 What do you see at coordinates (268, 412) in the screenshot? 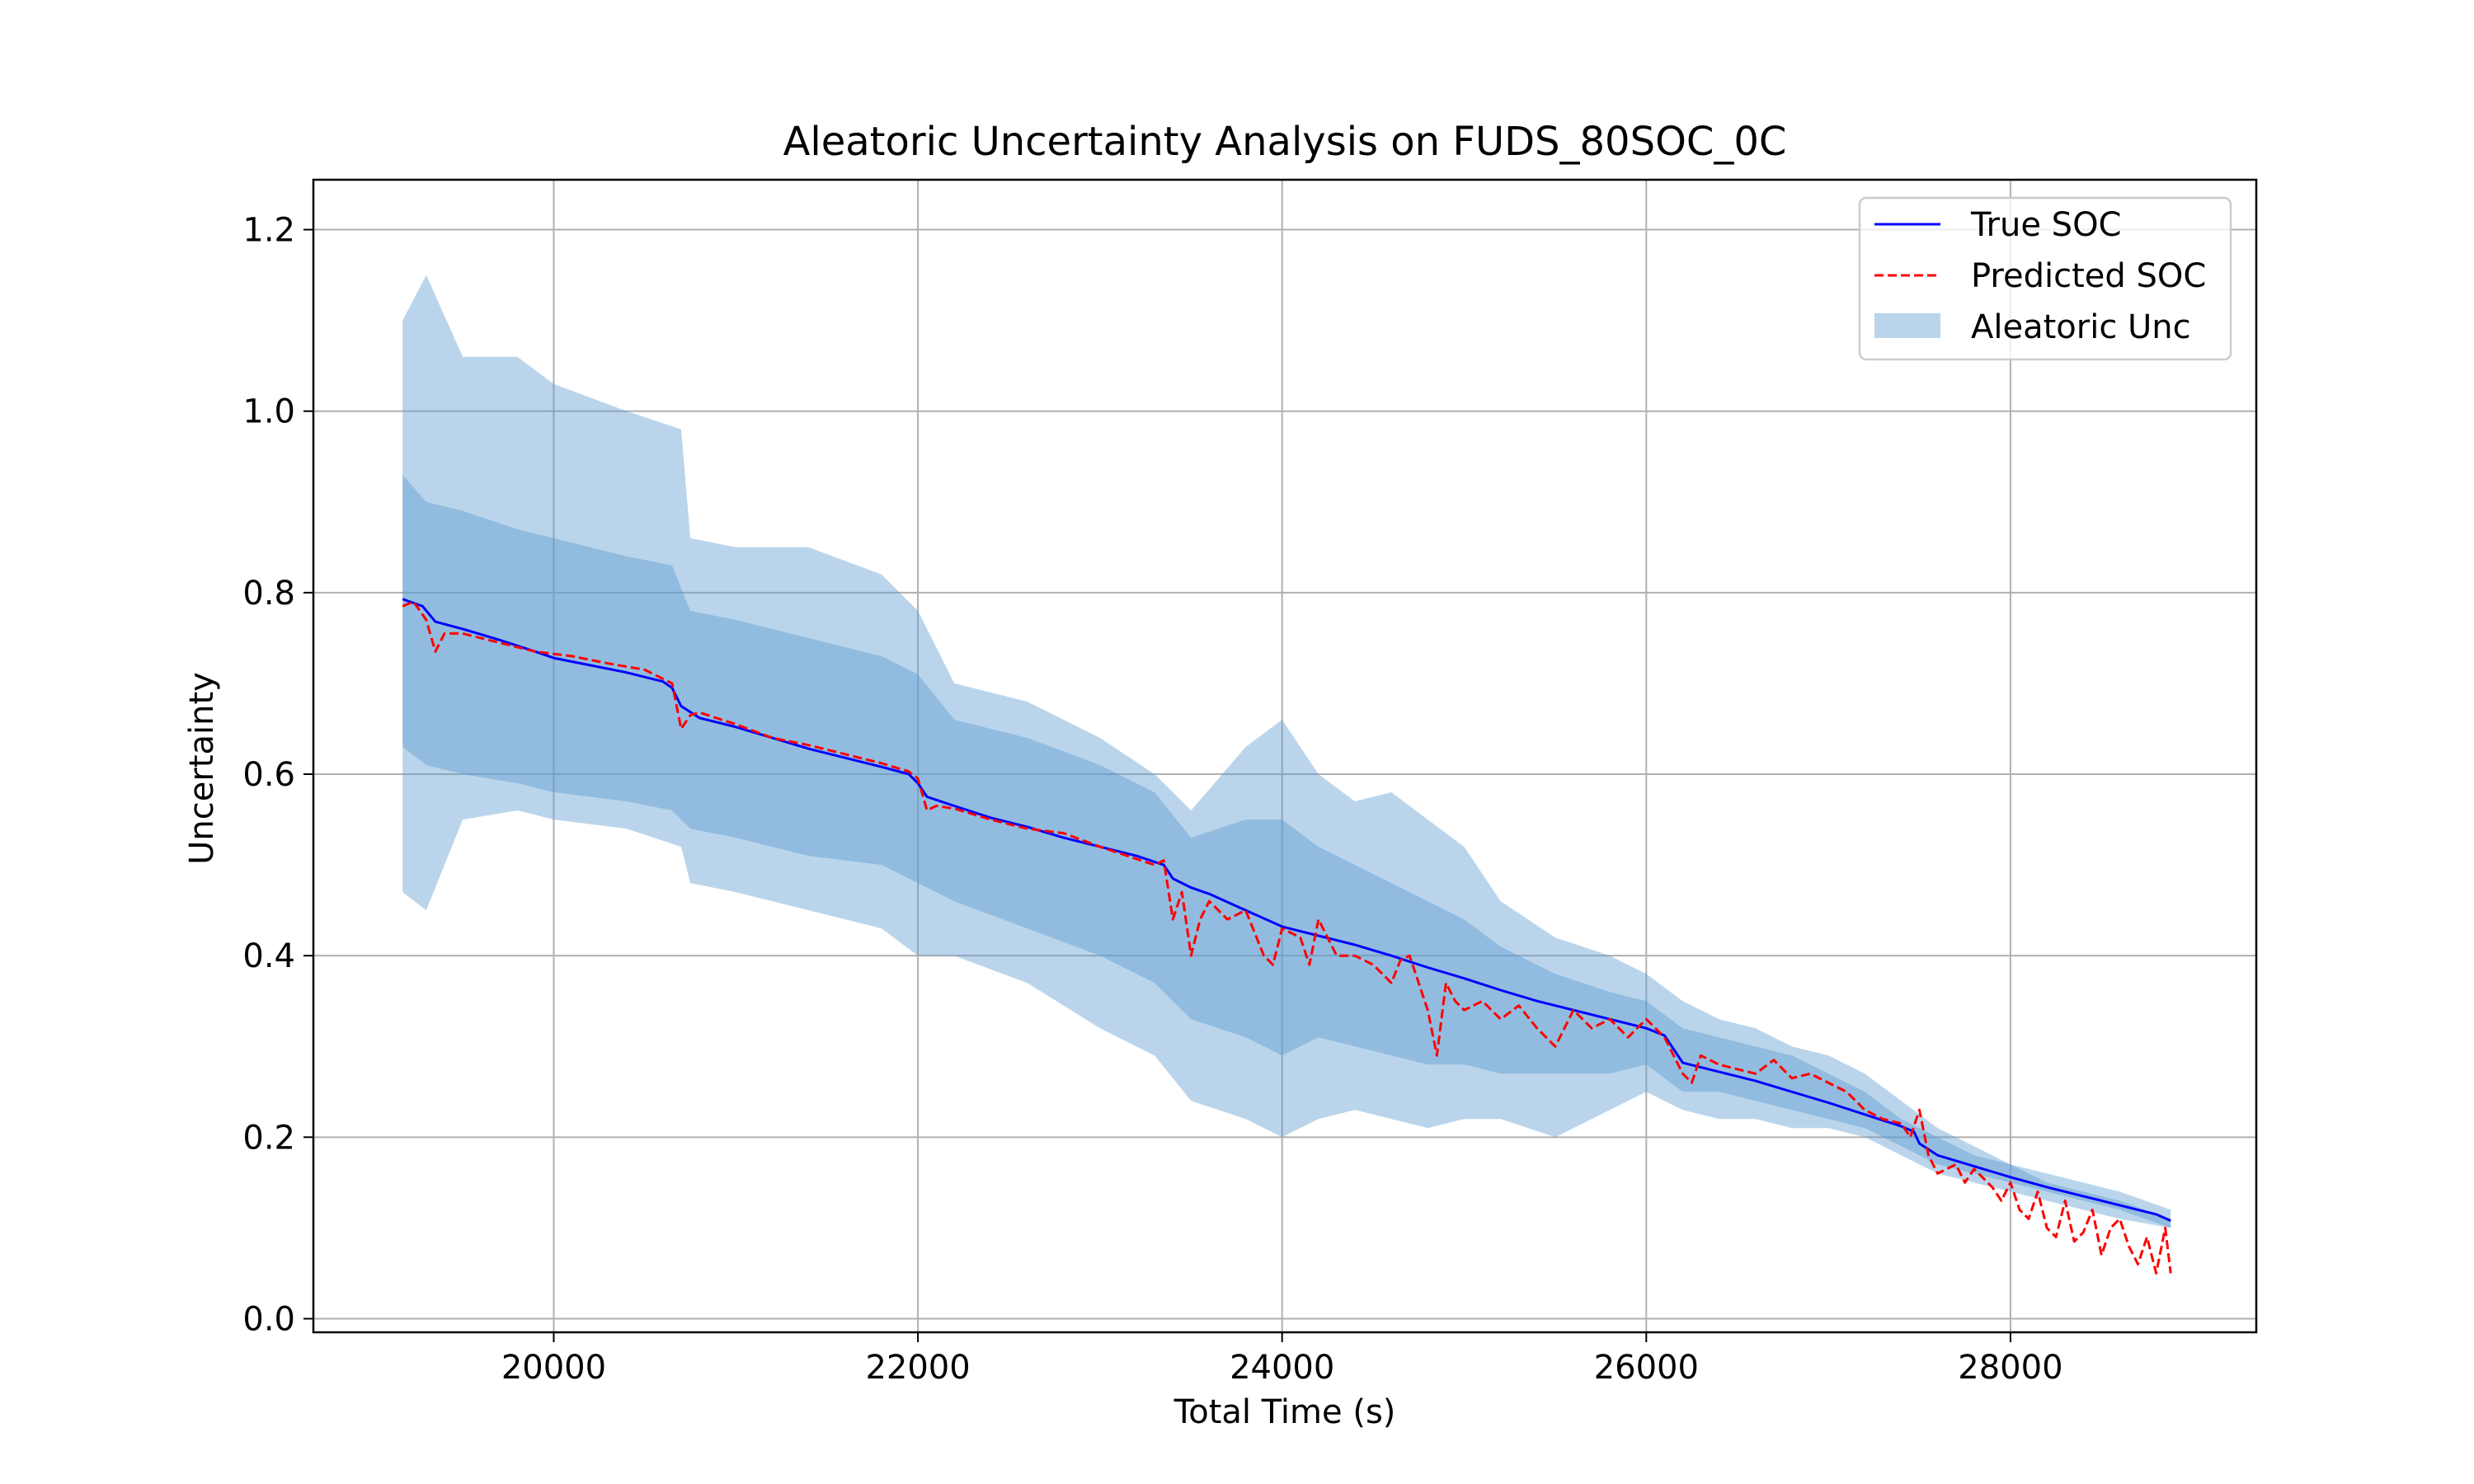
I see `y-tick-label: 1.0` at bounding box center [268, 412].